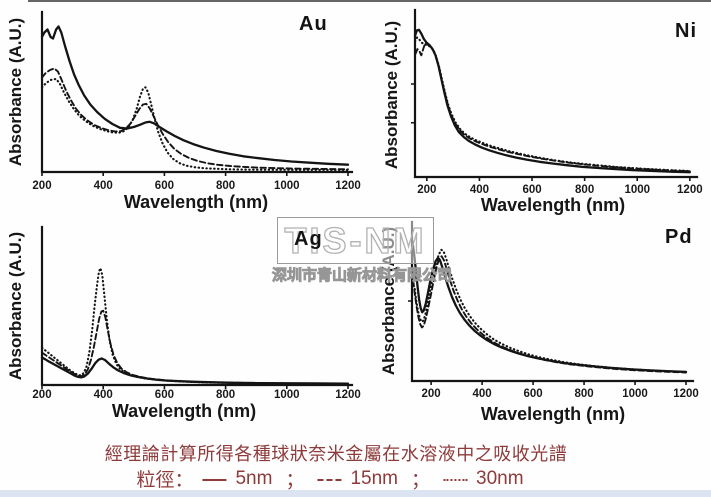 Image resolution: width=711 pixels, height=497 pixels. Describe the element at coordinates (15, 306) in the screenshot. I see `y-axis-label-ag: Absorbance (A.U.)` at that location.